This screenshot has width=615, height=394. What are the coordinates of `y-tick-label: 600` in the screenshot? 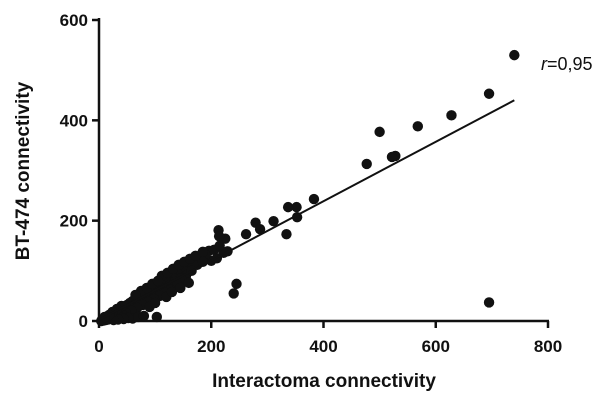 It's located at (74, 20).